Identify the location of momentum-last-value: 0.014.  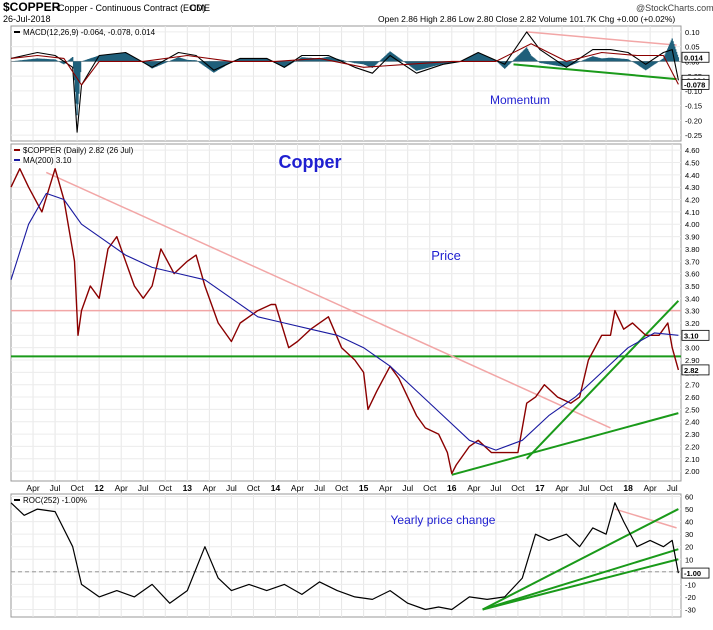
(694, 57).